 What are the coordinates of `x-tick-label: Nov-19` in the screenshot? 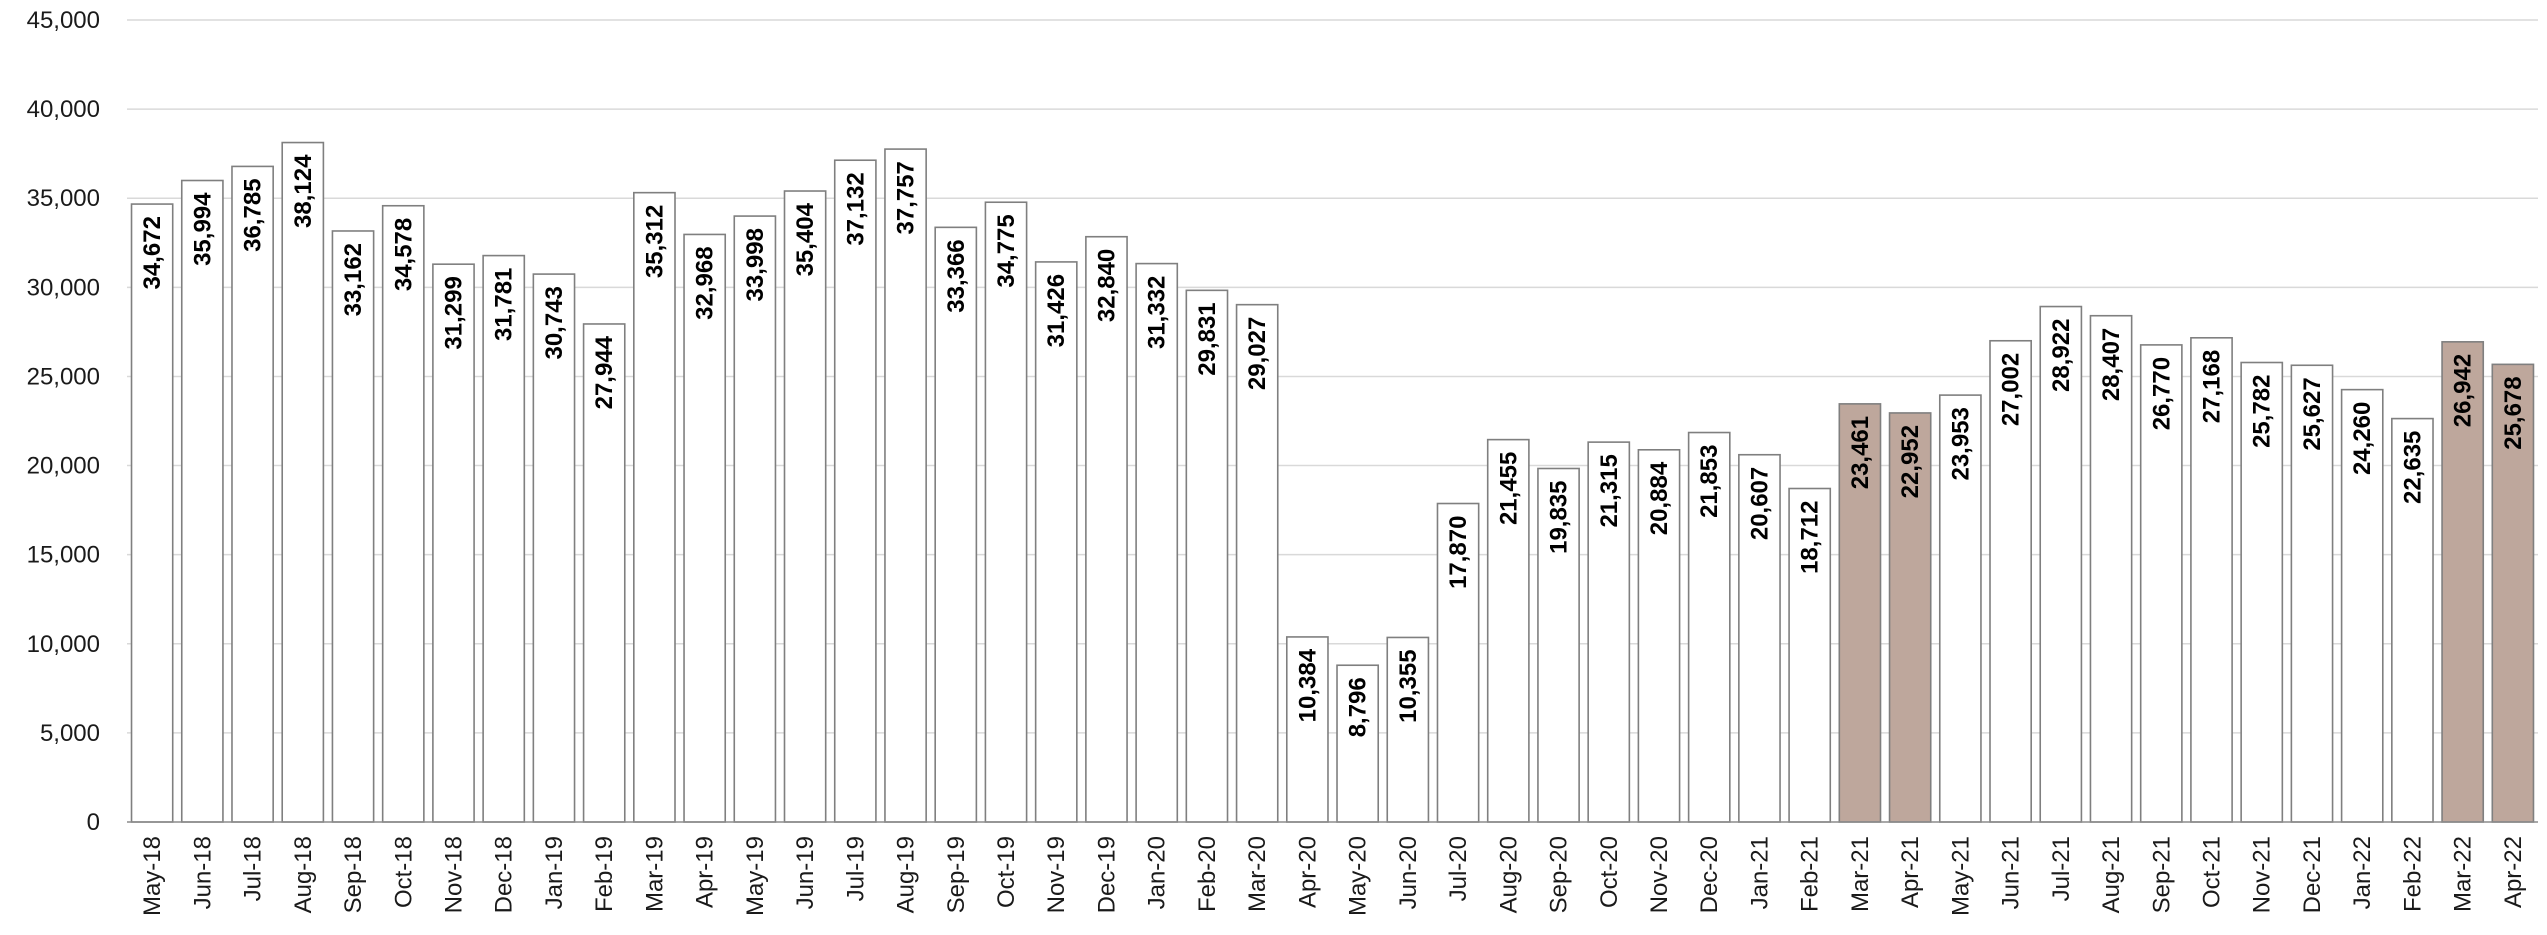 It's located at (1056, 874).